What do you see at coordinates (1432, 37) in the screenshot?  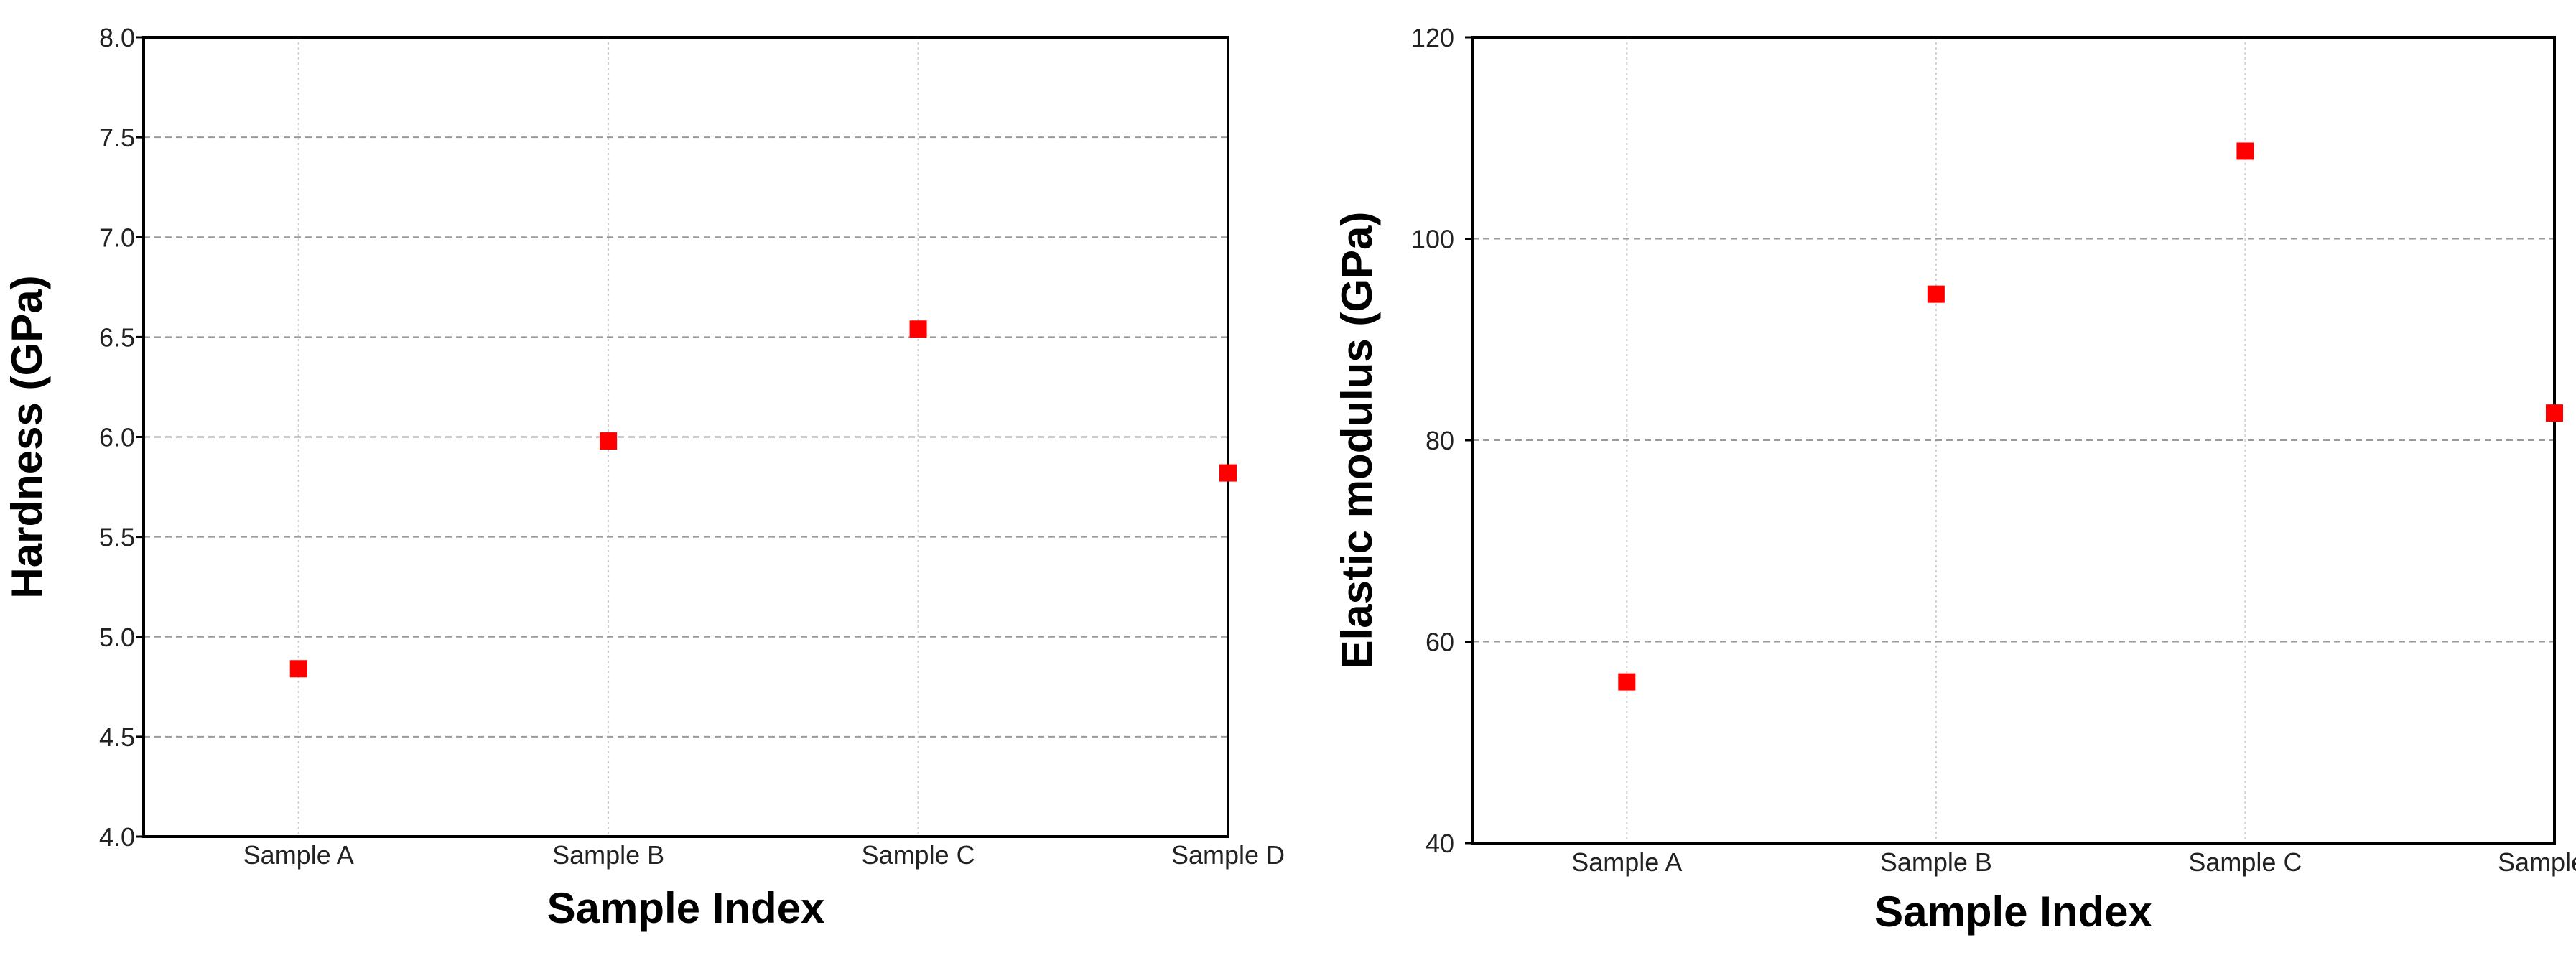 I see `y-tick-label: 120` at bounding box center [1432, 37].